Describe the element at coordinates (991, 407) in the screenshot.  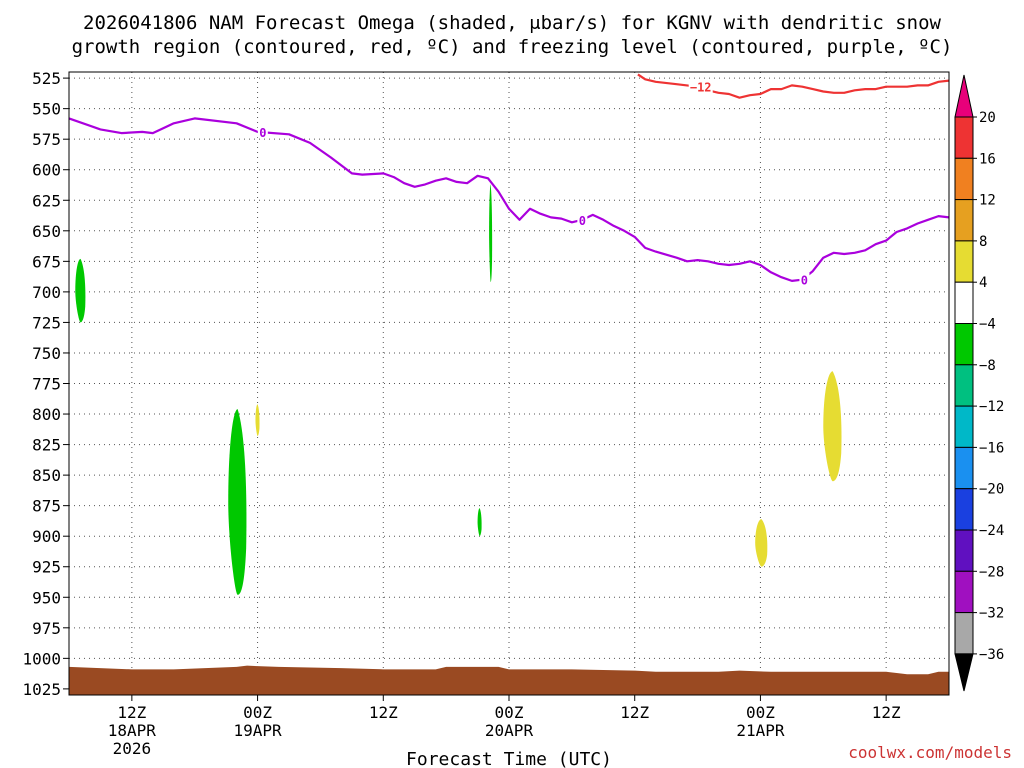
I see `colorbar-label: −12` at that location.